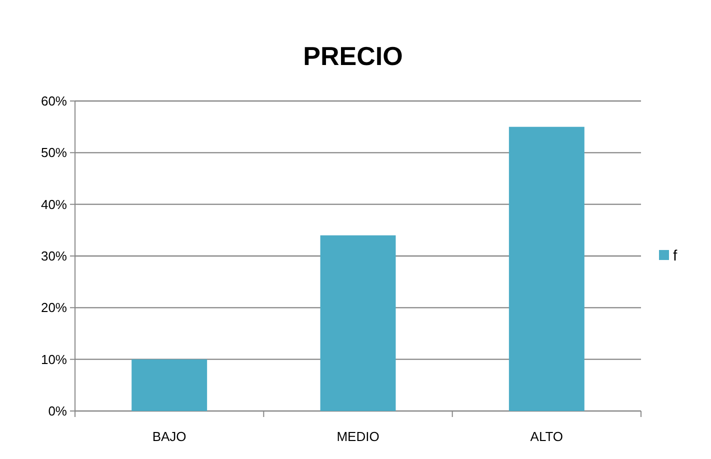  Describe the element at coordinates (54, 308) in the screenshot. I see `y-tick-label: 20%` at that location.